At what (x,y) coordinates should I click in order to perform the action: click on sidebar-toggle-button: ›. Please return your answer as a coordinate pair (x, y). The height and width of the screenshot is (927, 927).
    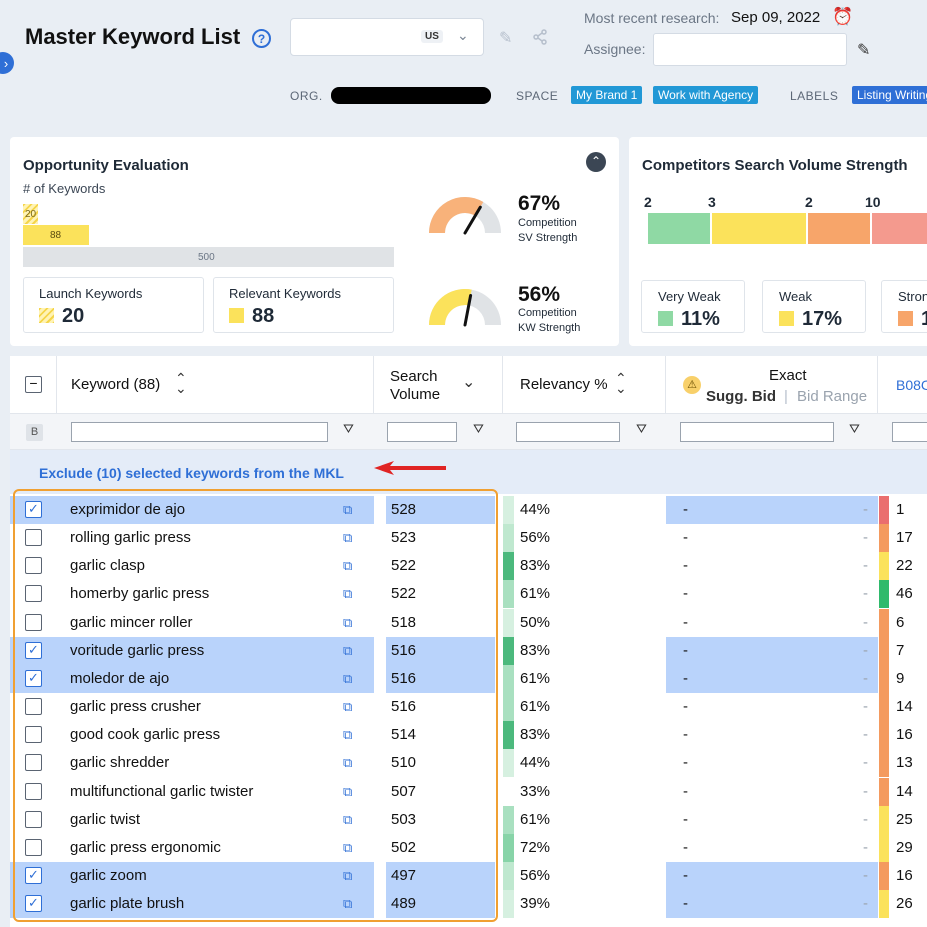
    Looking at the image, I should click on (7, 63).